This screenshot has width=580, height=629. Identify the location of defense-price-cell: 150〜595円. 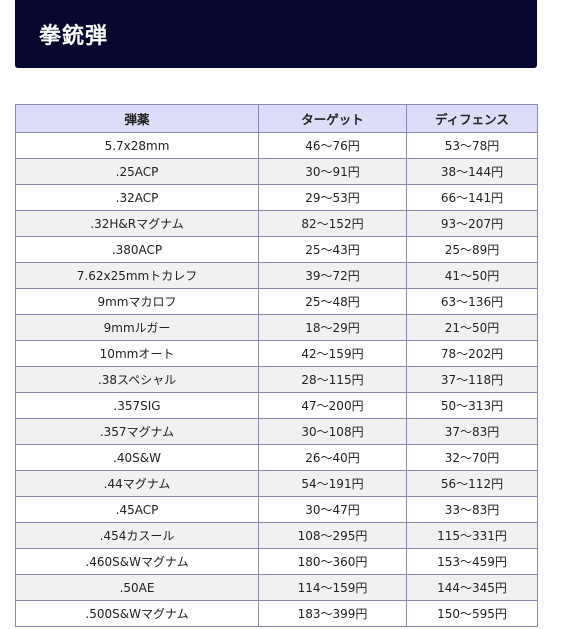
(472, 613).